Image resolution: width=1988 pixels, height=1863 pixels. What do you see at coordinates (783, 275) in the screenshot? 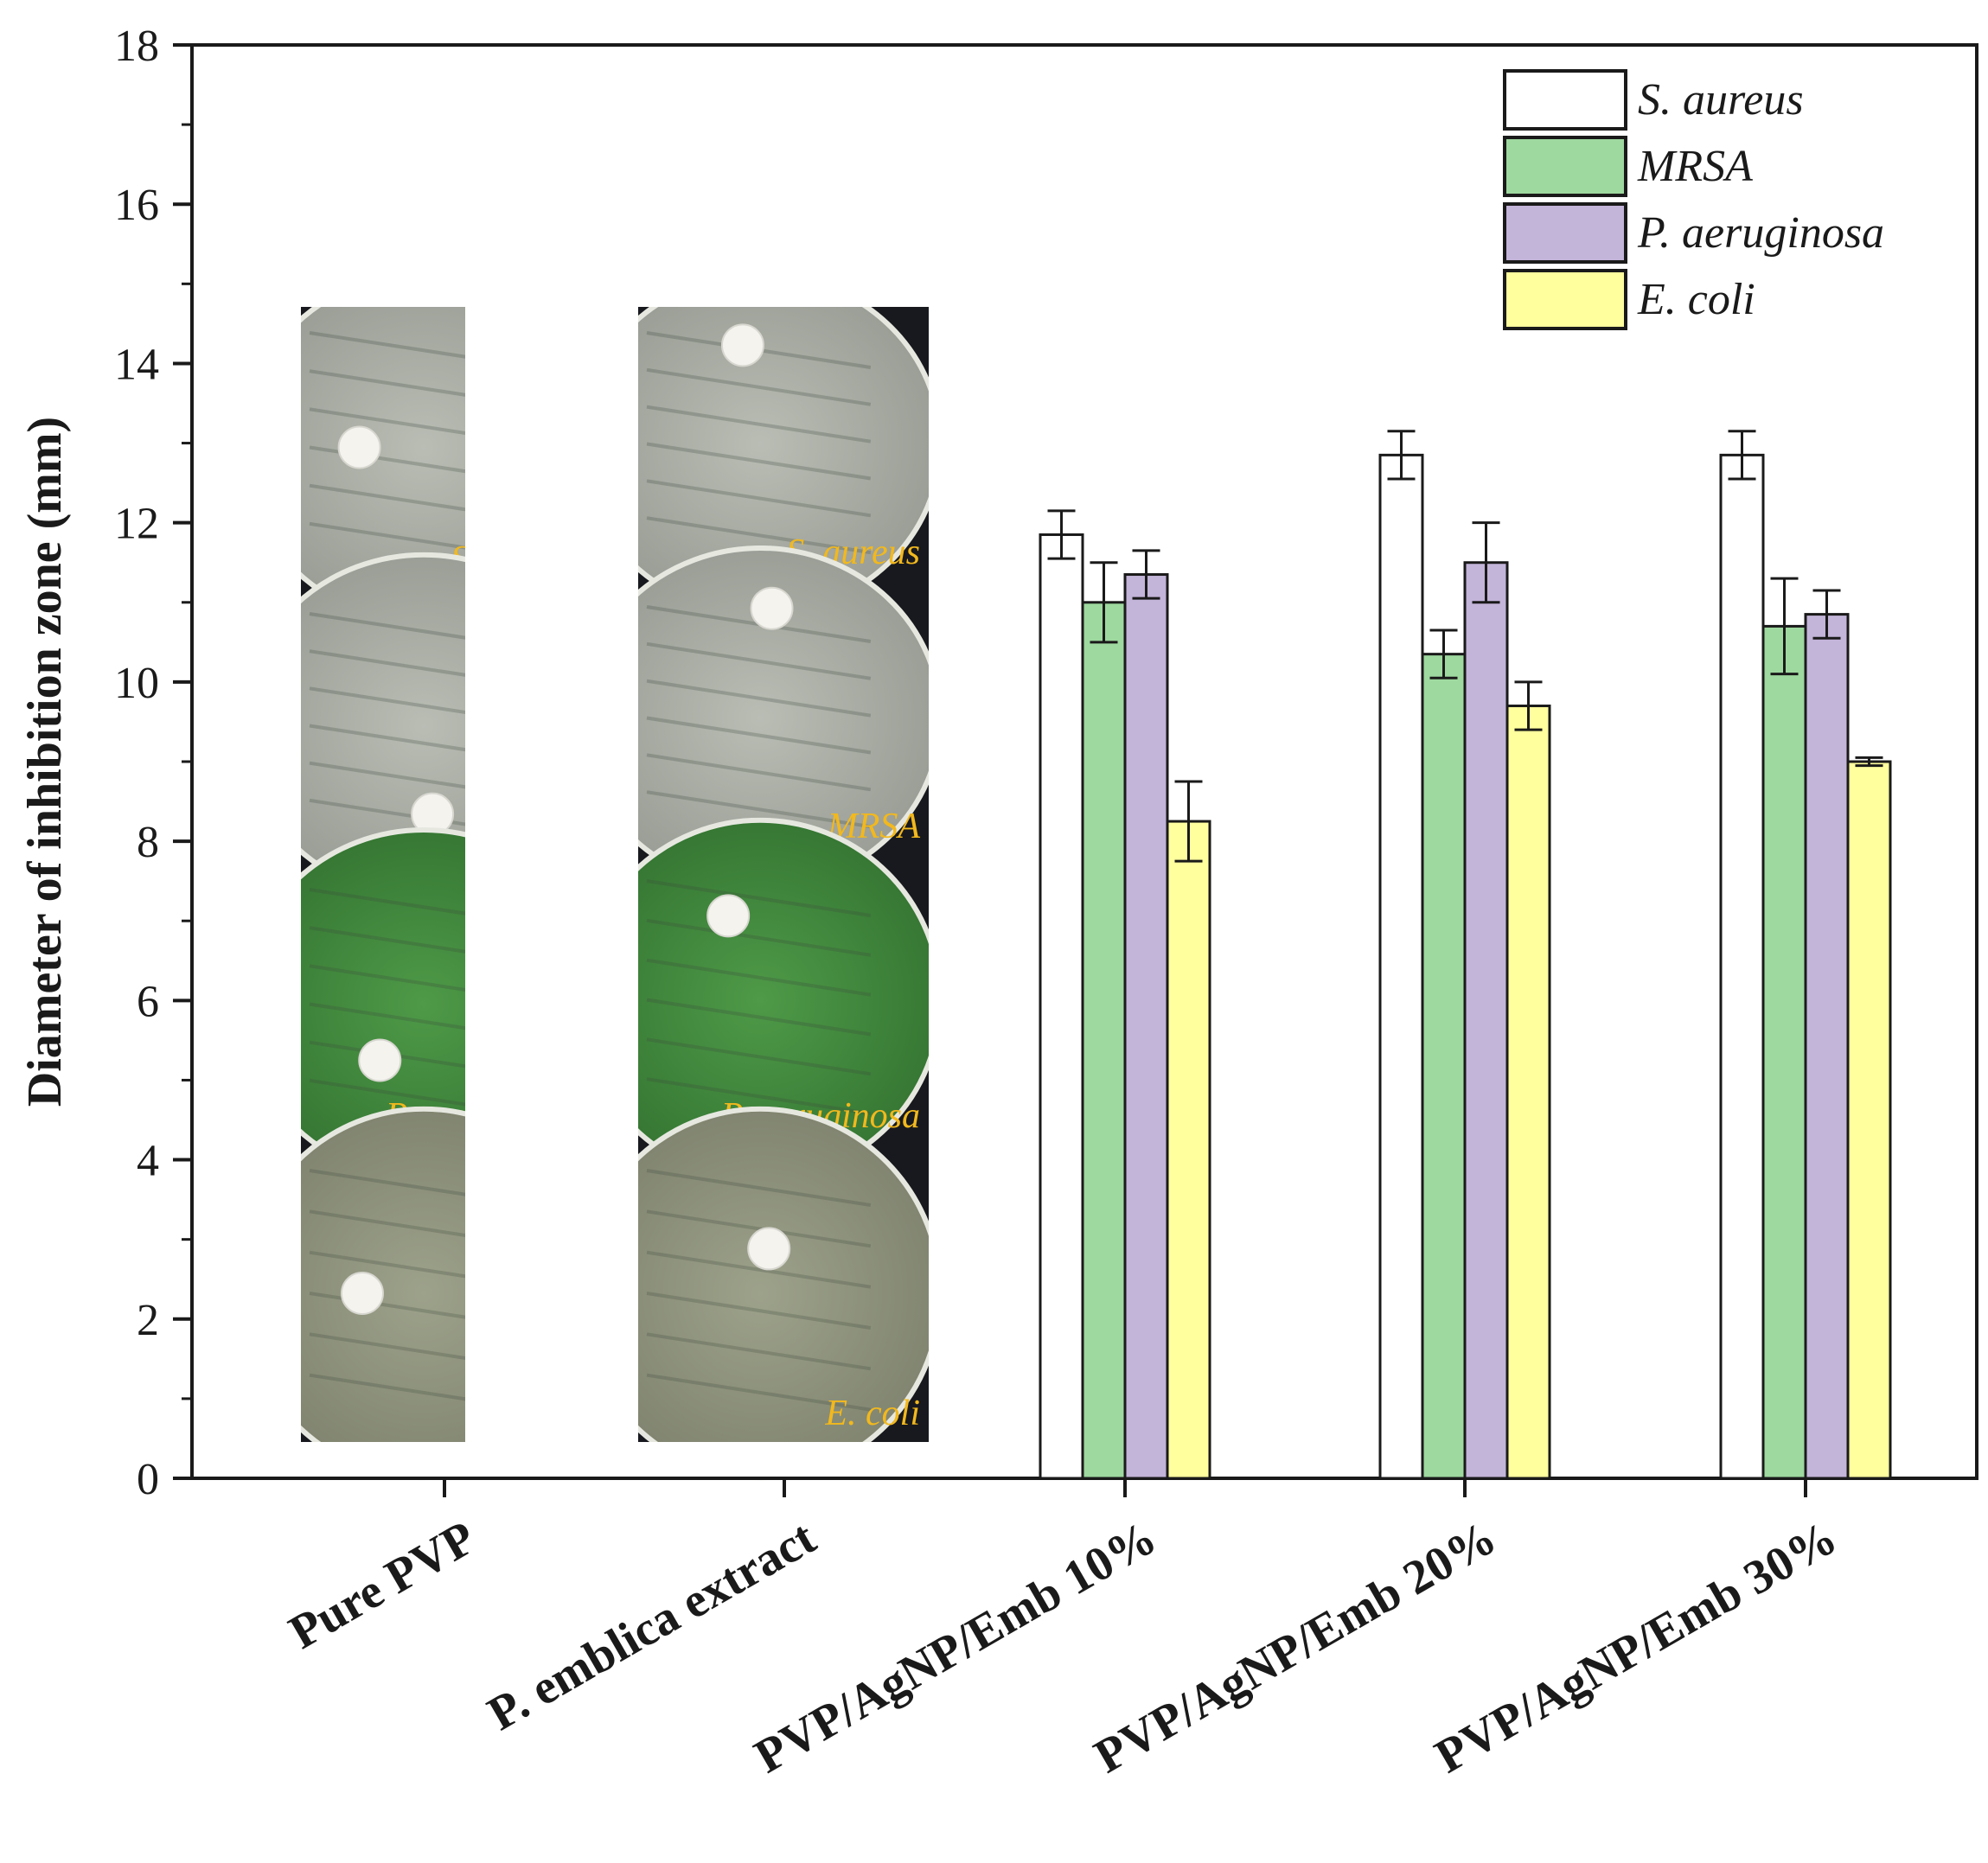
I see `photo-mask-top` at bounding box center [783, 275].